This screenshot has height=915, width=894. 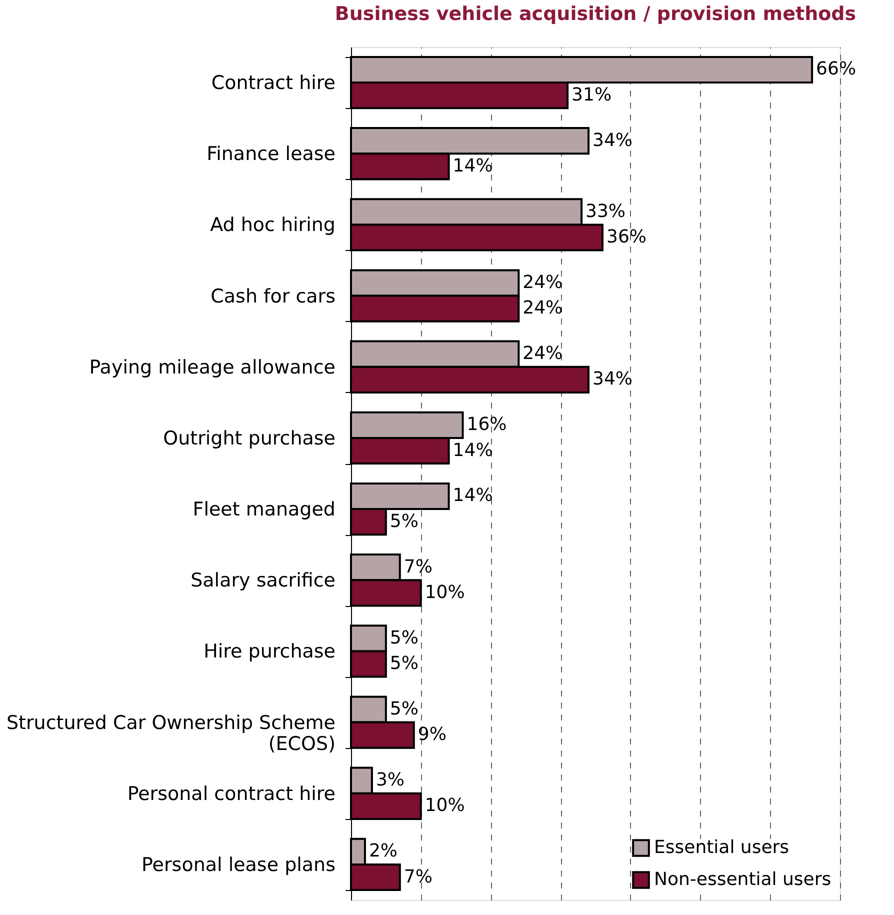 What do you see at coordinates (249, 438) in the screenshot?
I see `y-tick-label: Outright purchase` at bounding box center [249, 438].